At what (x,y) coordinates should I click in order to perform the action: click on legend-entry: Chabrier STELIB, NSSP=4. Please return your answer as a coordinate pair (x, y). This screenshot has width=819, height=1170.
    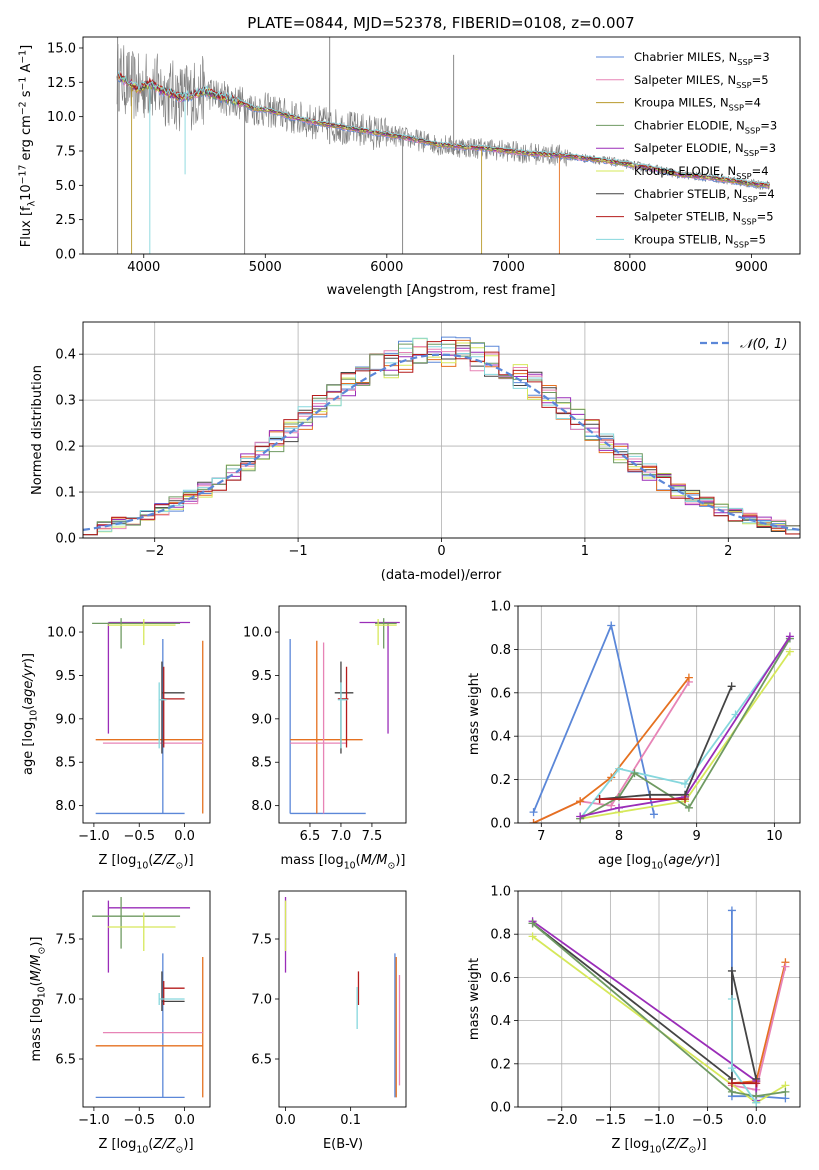
    Looking at the image, I should click on (704, 195).